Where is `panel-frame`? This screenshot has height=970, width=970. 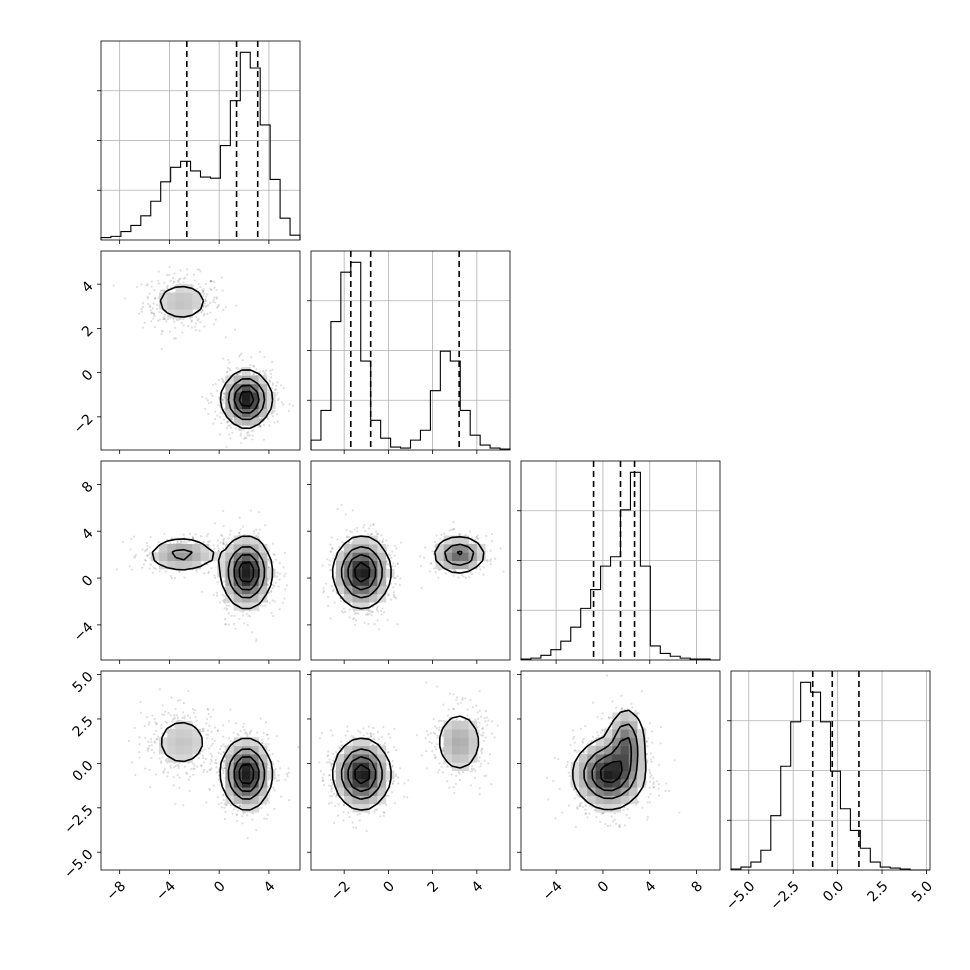 panel-frame is located at coordinates (200, 350).